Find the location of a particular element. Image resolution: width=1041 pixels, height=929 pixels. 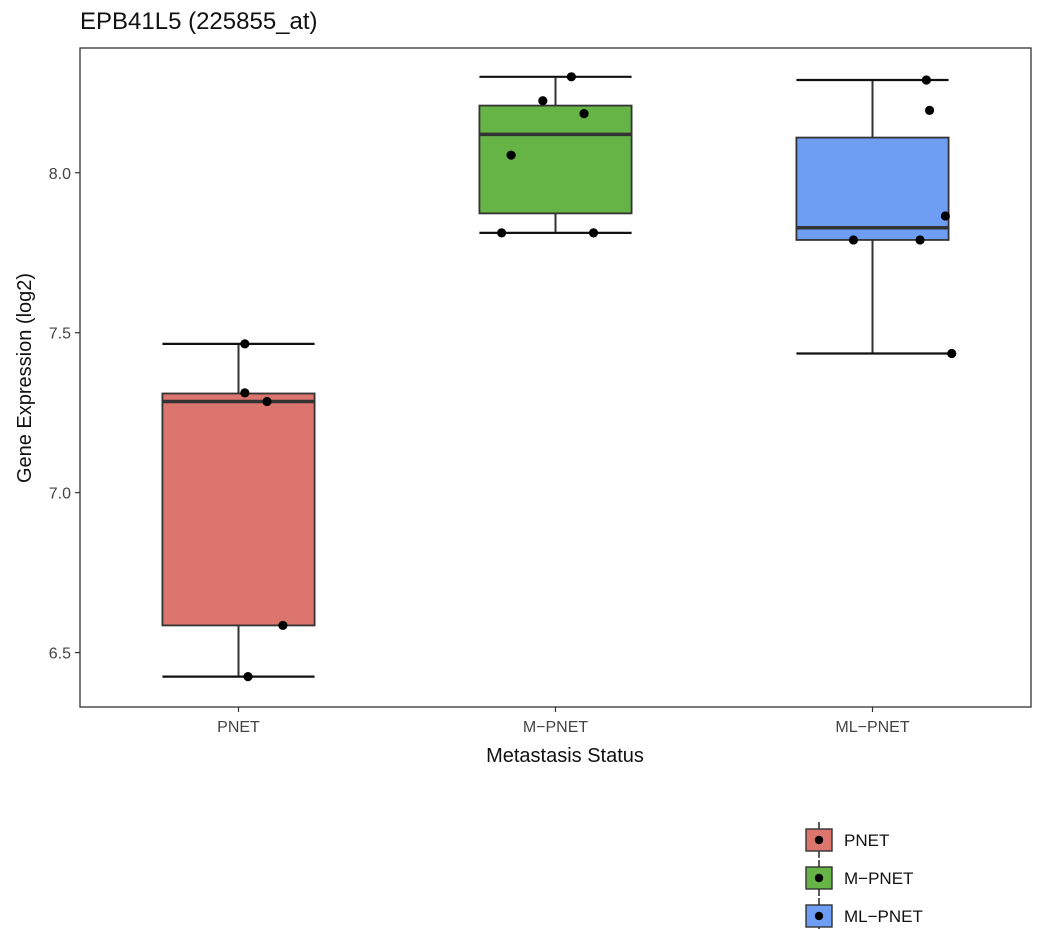

legend: PNET M−PNET ML−PNET is located at coordinates (864, 875).